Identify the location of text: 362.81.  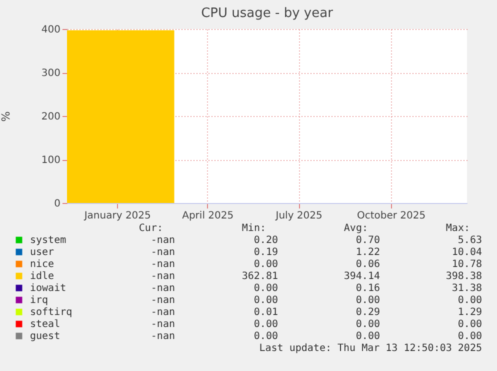
(260, 276).